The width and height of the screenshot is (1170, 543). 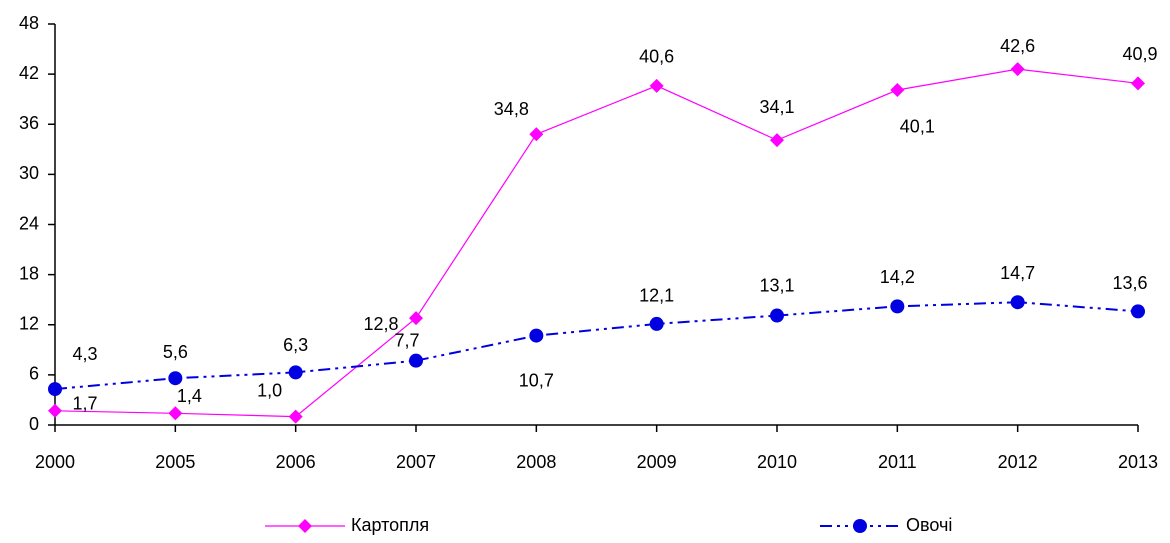 I want to click on x-tick-label: 2009, so click(x=657, y=462).